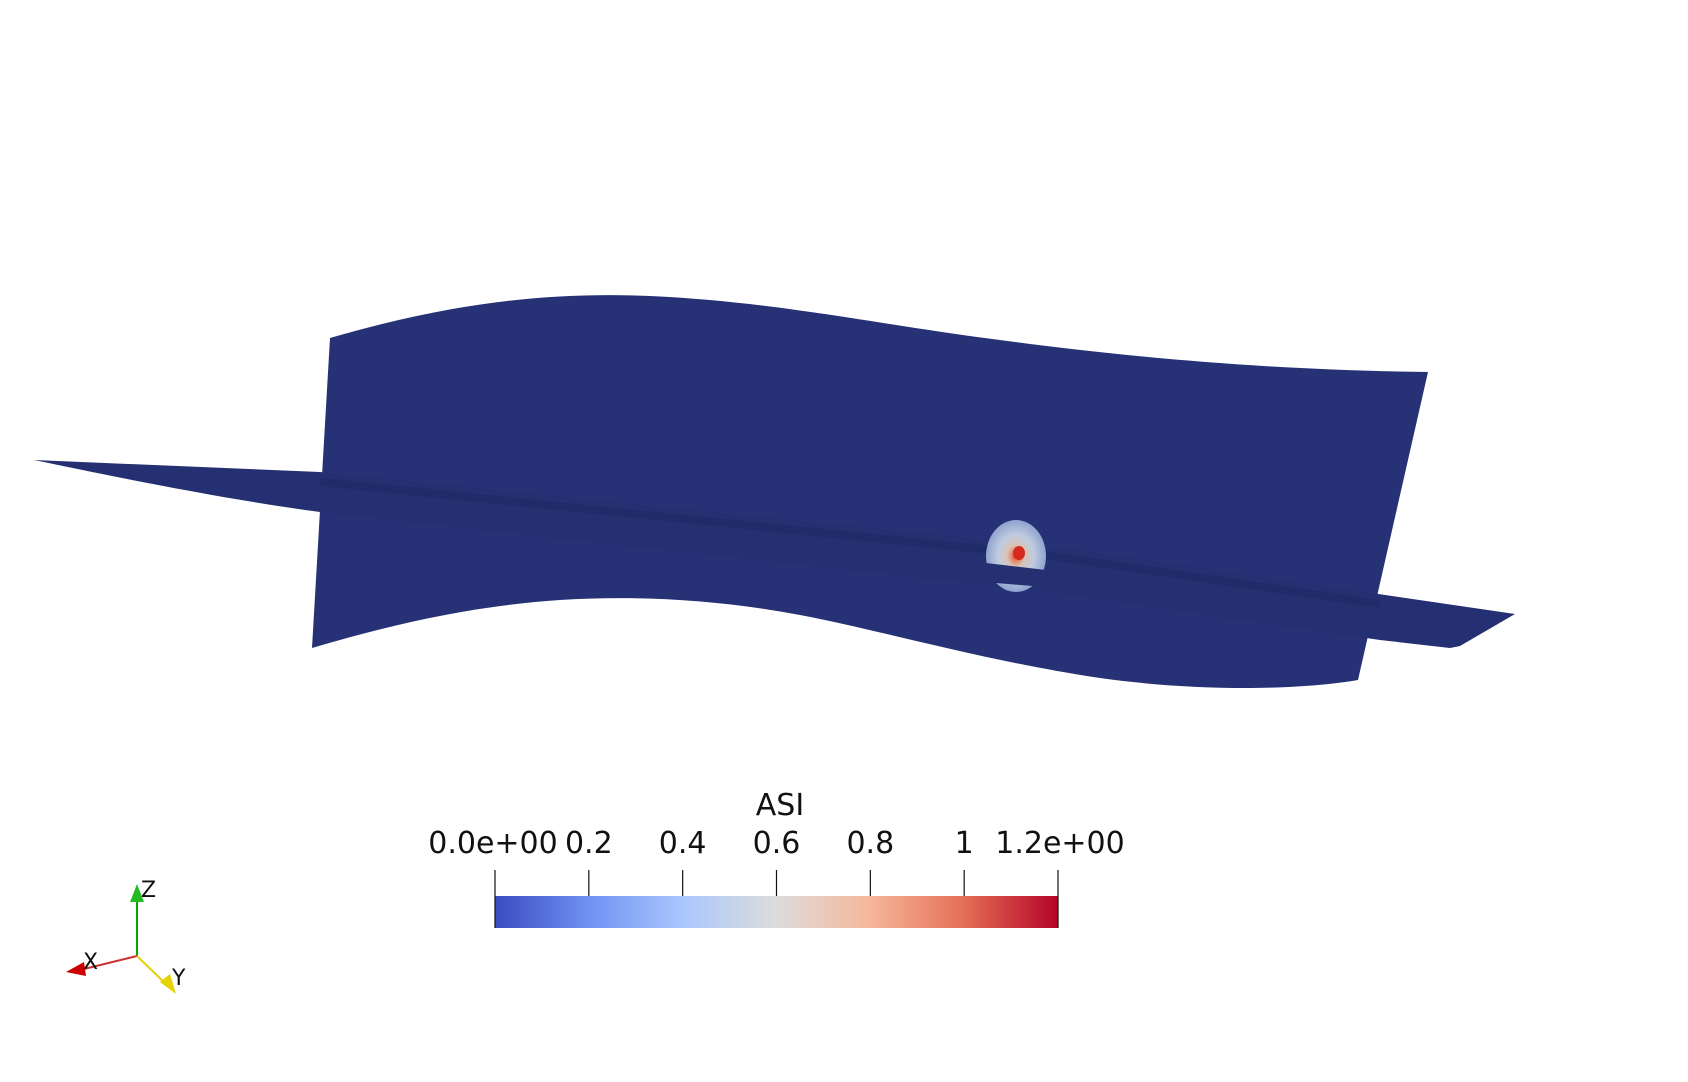 This screenshot has height=1082, width=1688. What do you see at coordinates (76, 969) in the screenshot?
I see `x-axis-arrow-icon` at bounding box center [76, 969].